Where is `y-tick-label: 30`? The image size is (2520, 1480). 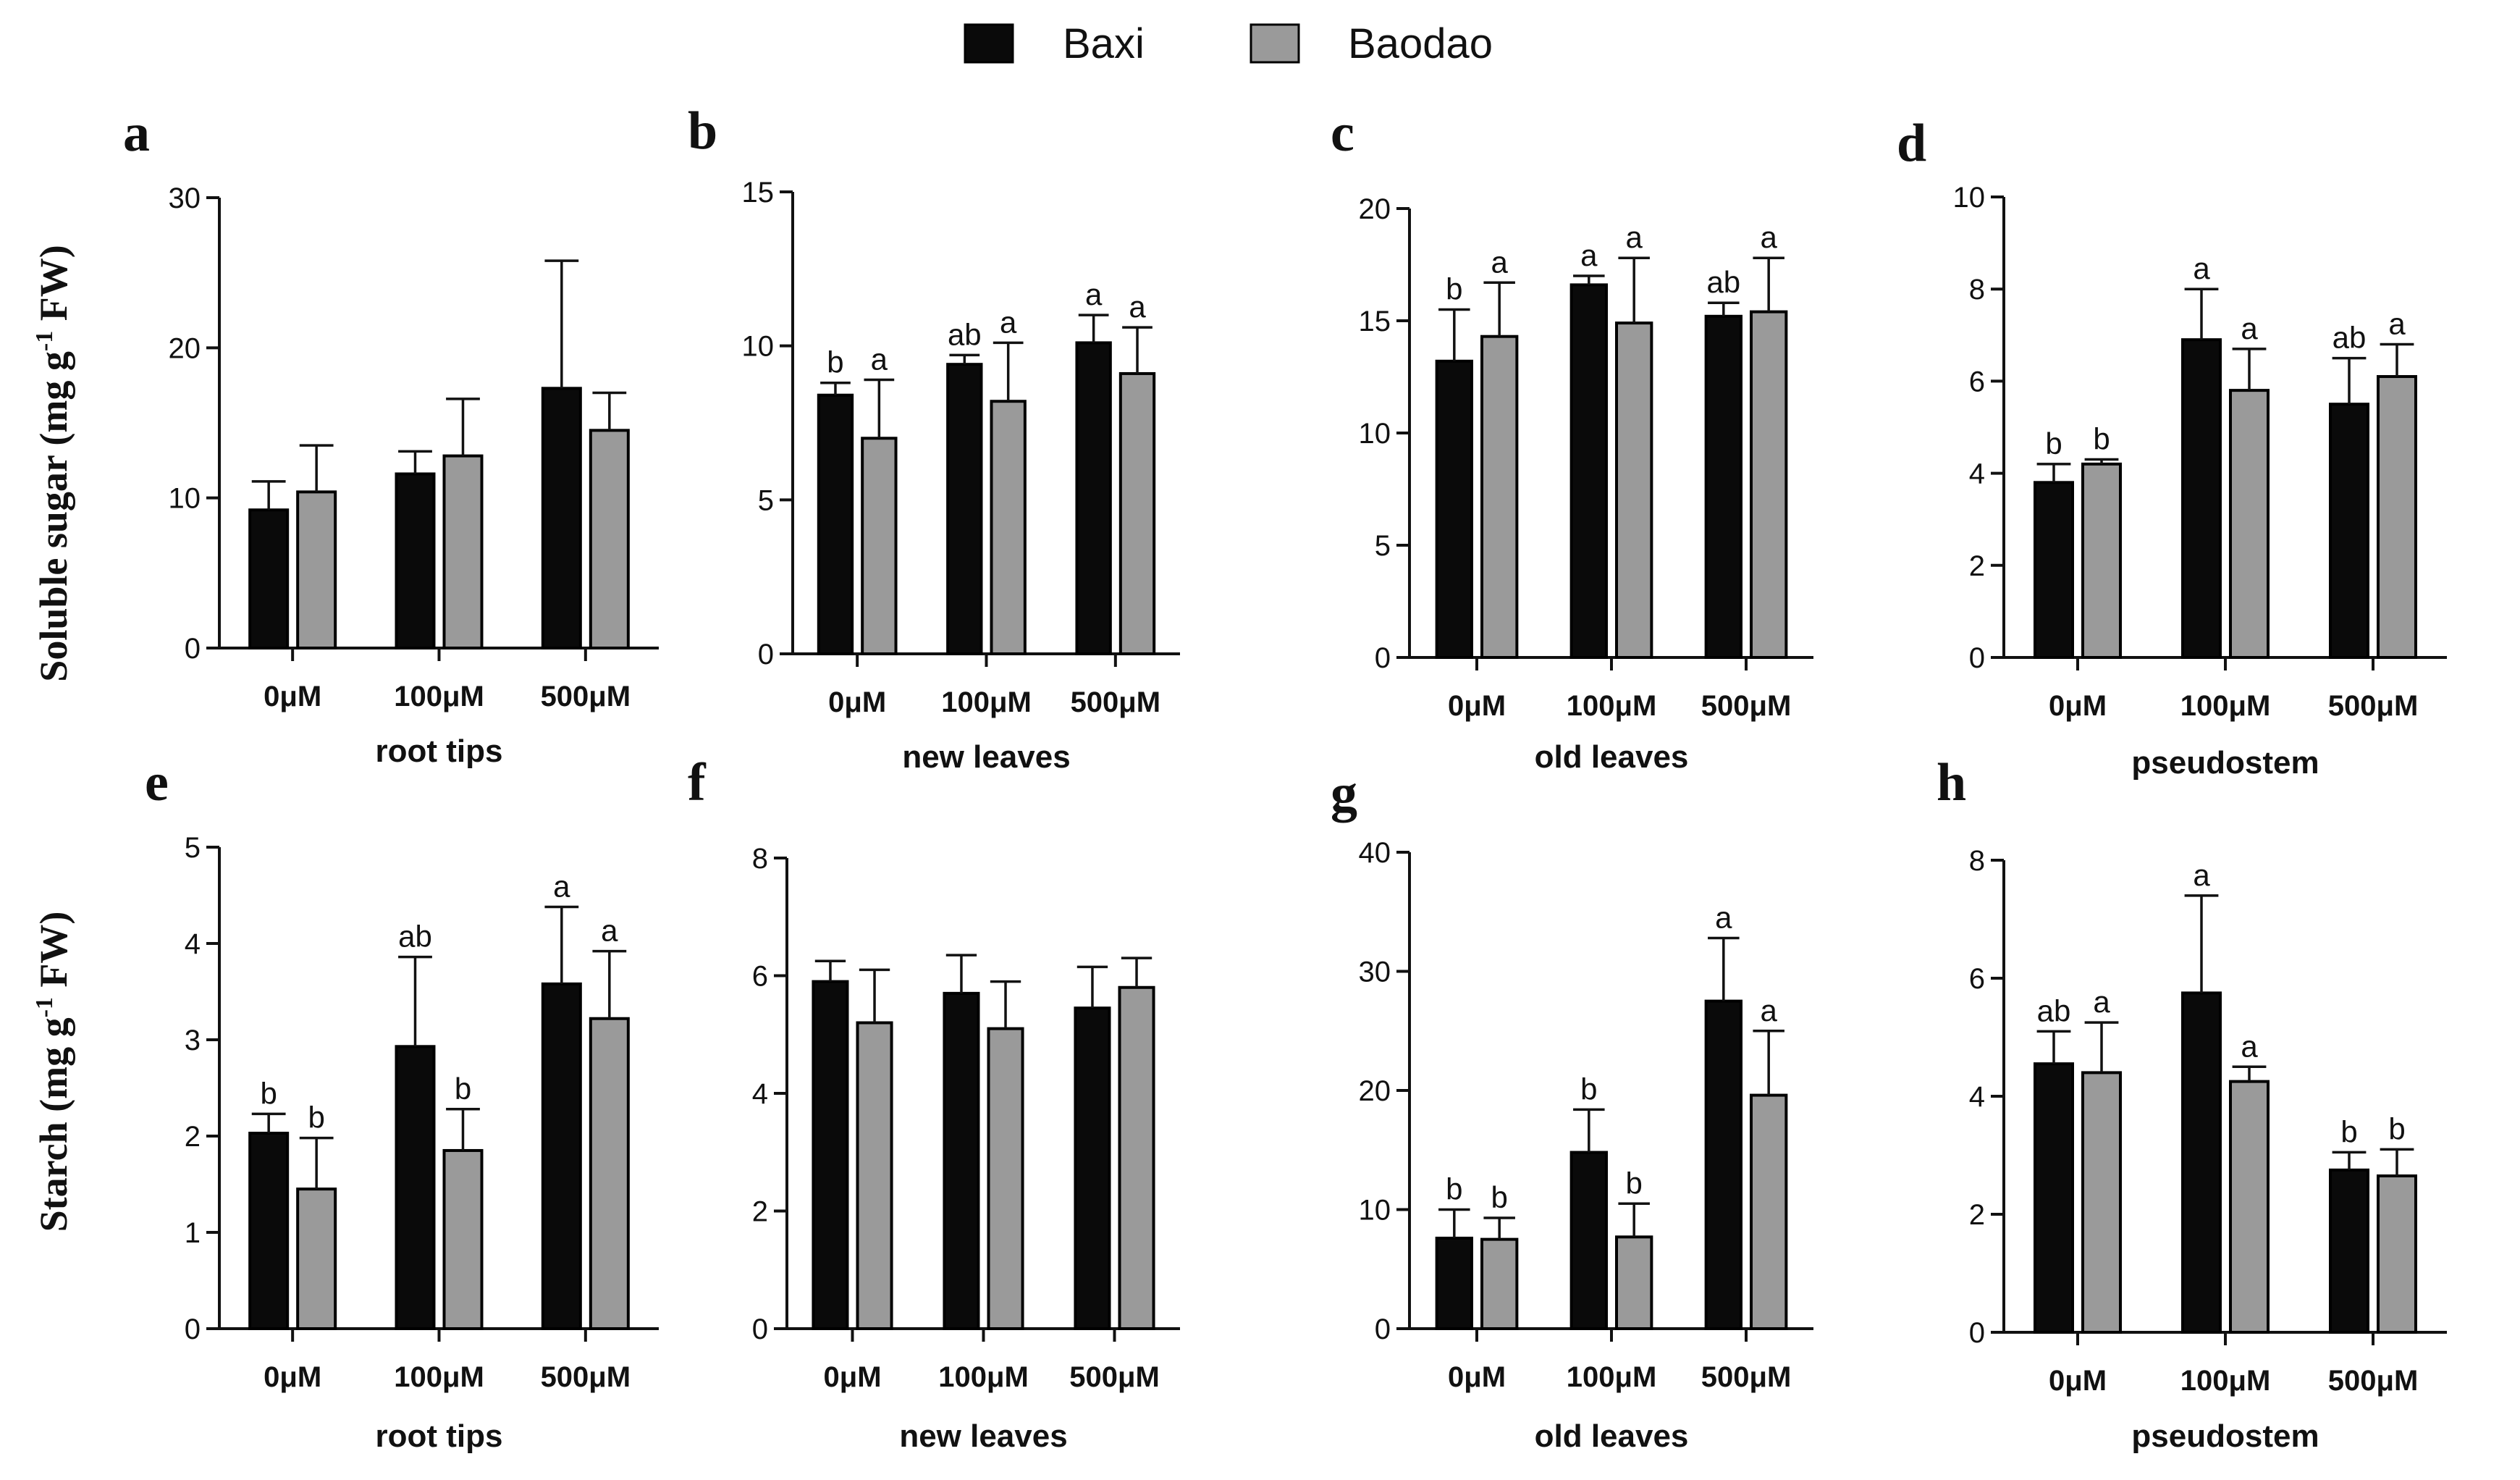 y-tick-label: 30 is located at coordinates (185, 198).